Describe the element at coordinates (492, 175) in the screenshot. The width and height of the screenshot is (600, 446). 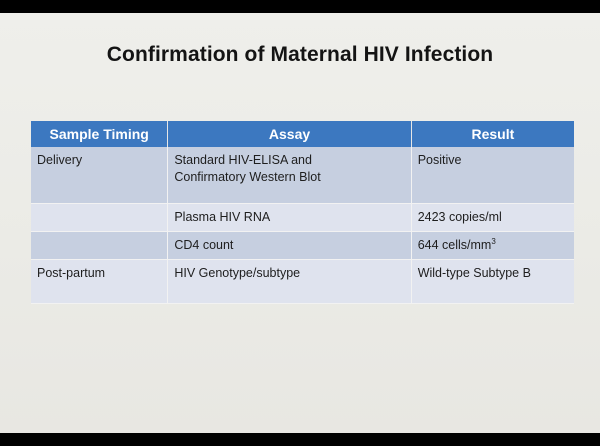
I see `cell-result: Positive` at that location.